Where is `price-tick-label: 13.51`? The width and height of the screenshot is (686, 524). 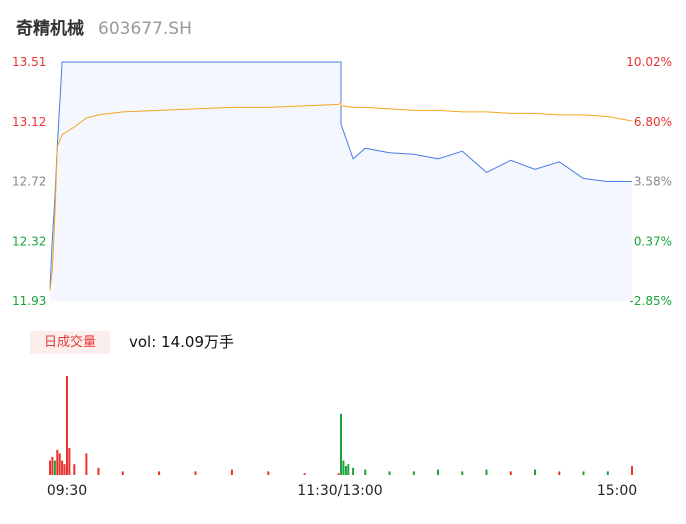
price-tick-label: 13.51 is located at coordinates (29, 62).